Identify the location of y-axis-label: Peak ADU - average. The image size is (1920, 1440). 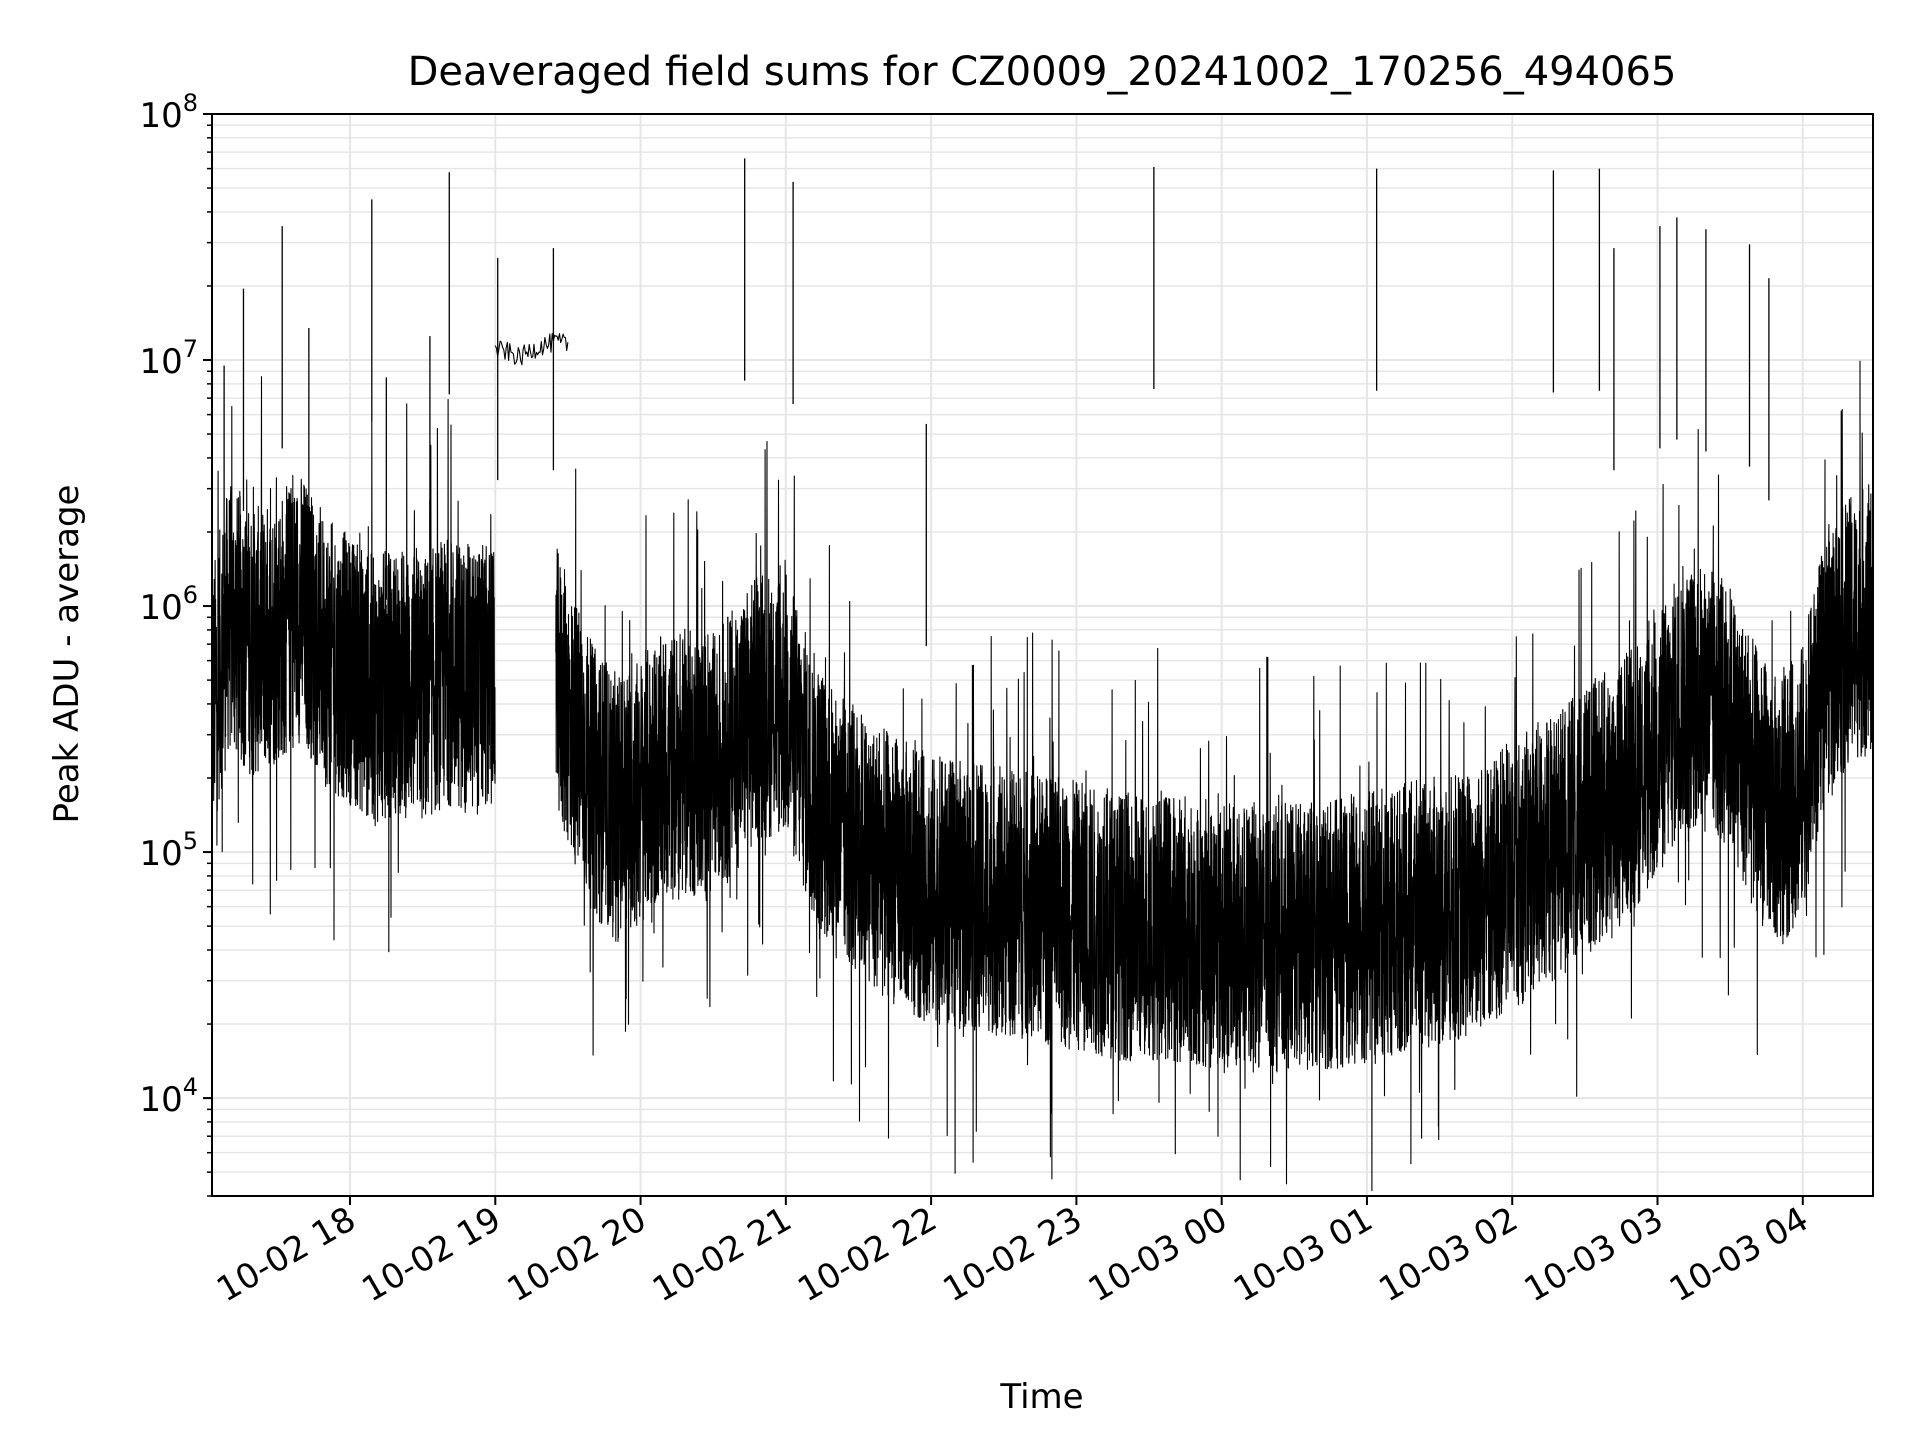
(67, 654).